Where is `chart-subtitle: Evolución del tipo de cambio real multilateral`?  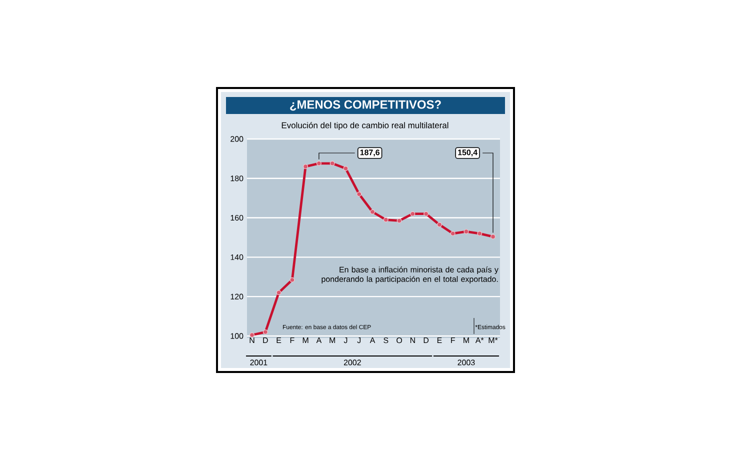 chart-subtitle: Evolución del tipo de cambio real multilateral is located at coordinates (365, 126).